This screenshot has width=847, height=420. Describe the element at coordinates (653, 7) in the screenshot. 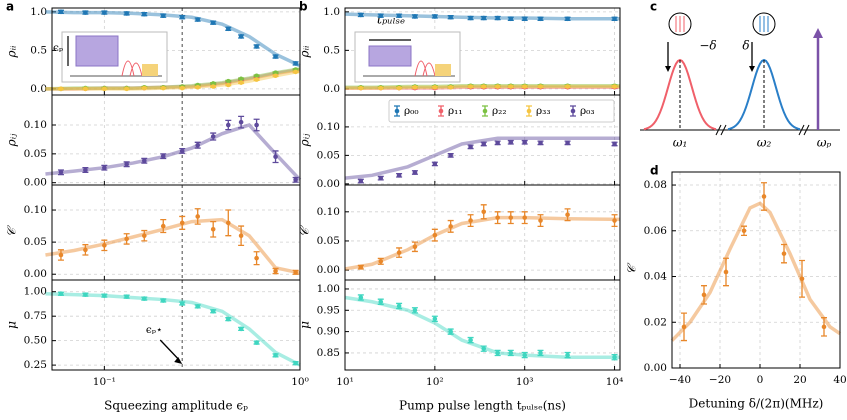

I see `panel-label: c` at that location.